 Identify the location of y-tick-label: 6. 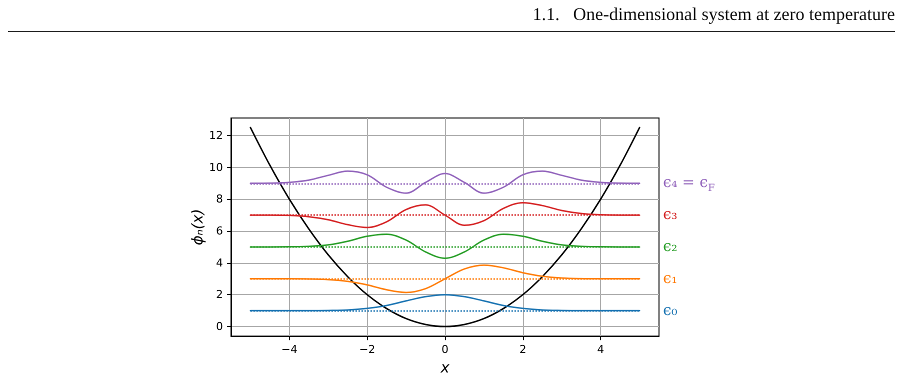
(219, 231).